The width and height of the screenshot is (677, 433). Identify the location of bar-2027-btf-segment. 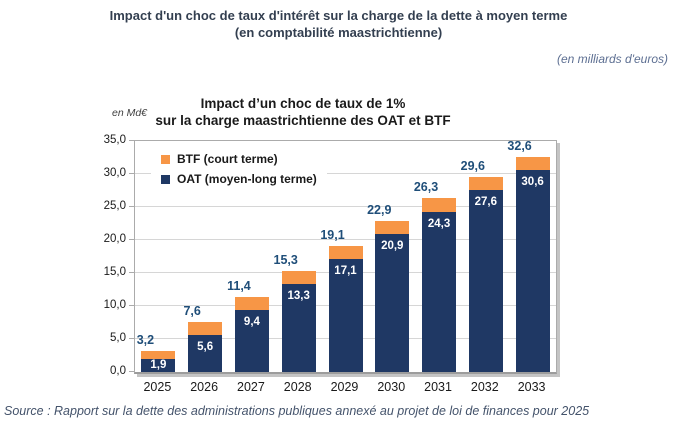
(251, 303).